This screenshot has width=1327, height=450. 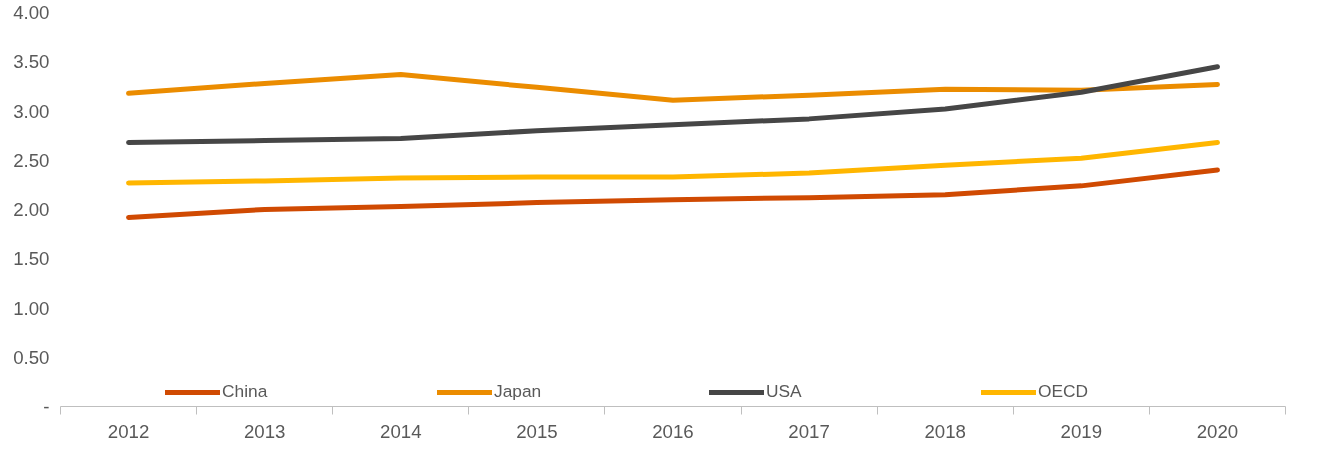 What do you see at coordinates (31, 160) in the screenshot?
I see `y-tick-label: 2.50` at bounding box center [31, 160].